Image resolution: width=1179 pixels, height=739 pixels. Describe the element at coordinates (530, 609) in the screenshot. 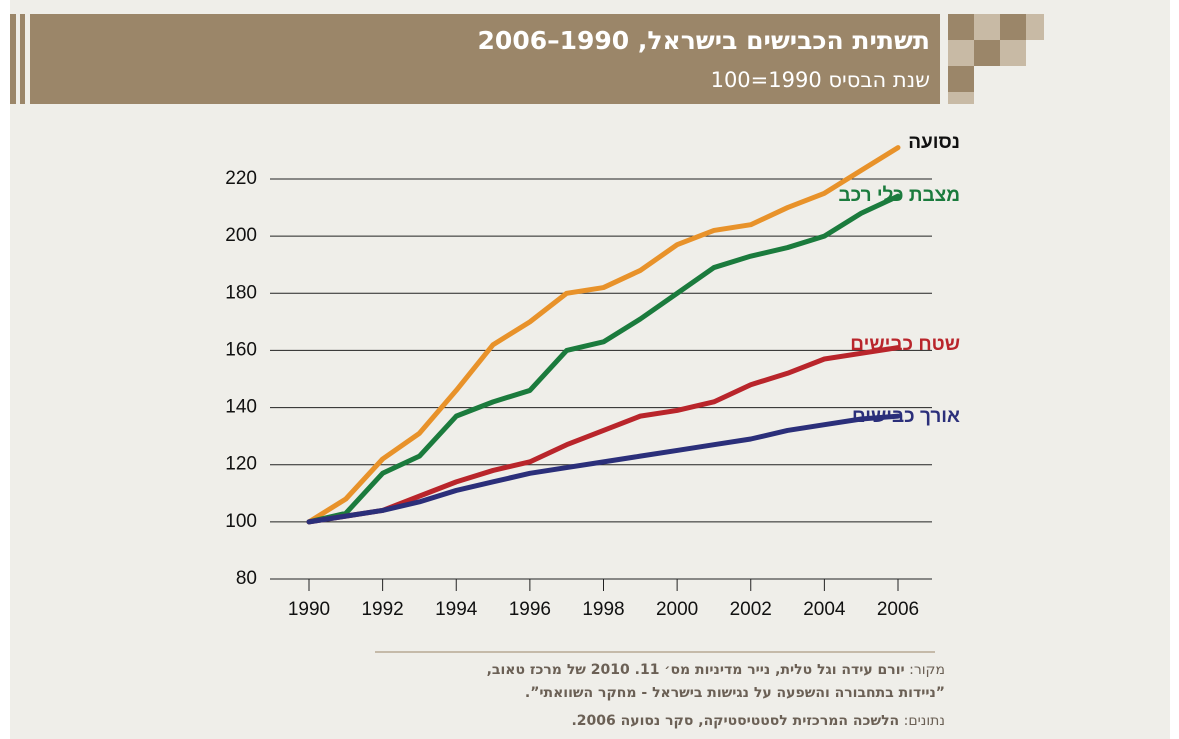

I see `x-tick-label: 1996` at that location.